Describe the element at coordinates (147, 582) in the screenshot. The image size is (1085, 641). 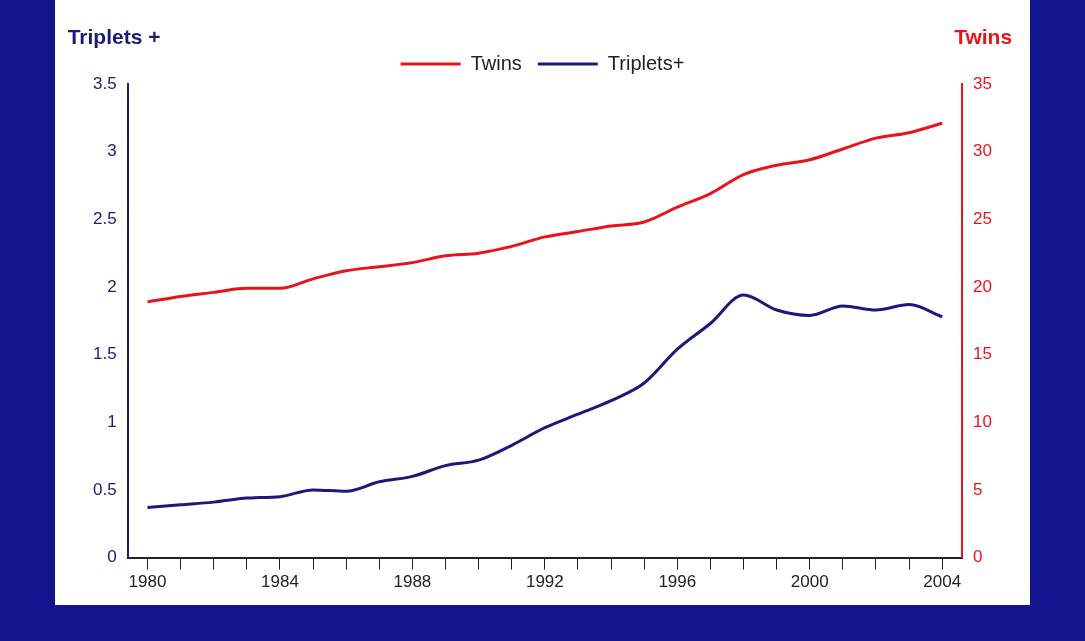
I see `x-tick-label: 1980` at that location.